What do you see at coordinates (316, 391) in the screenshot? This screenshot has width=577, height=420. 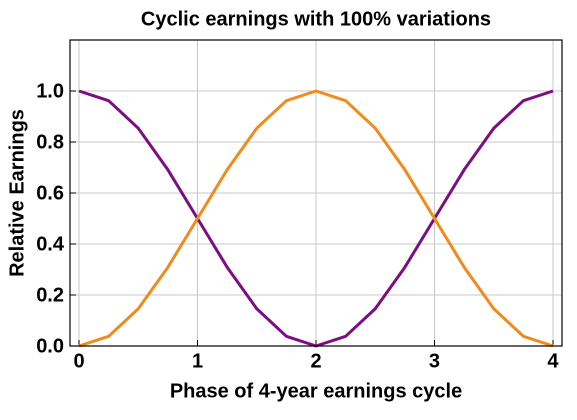 I see `x-axis-label: Phase of 4-year earnings cycle` at bounding box center [316, 391].